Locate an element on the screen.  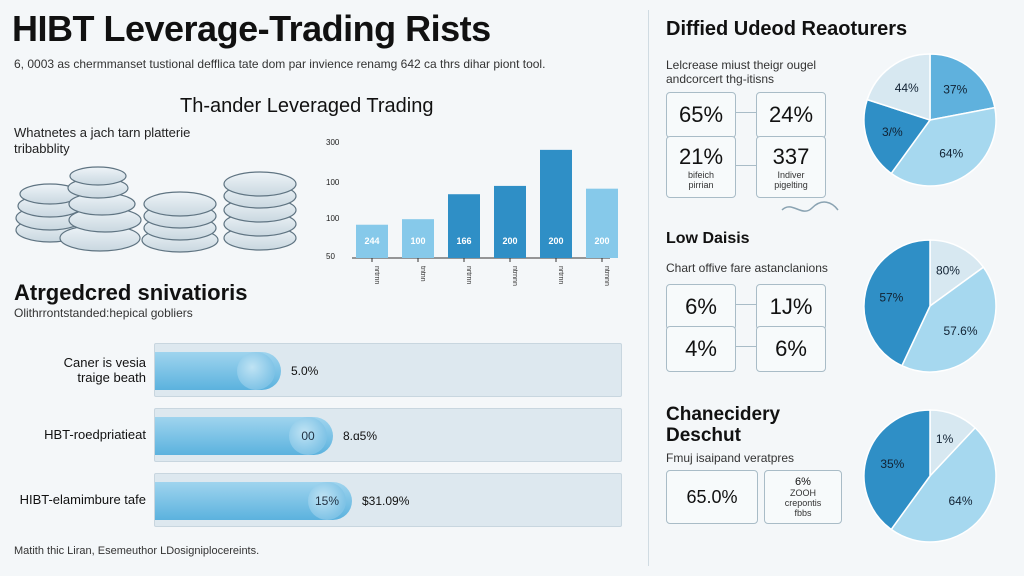
panel2-stat-value: 4% is located at coordinates (701, 348).